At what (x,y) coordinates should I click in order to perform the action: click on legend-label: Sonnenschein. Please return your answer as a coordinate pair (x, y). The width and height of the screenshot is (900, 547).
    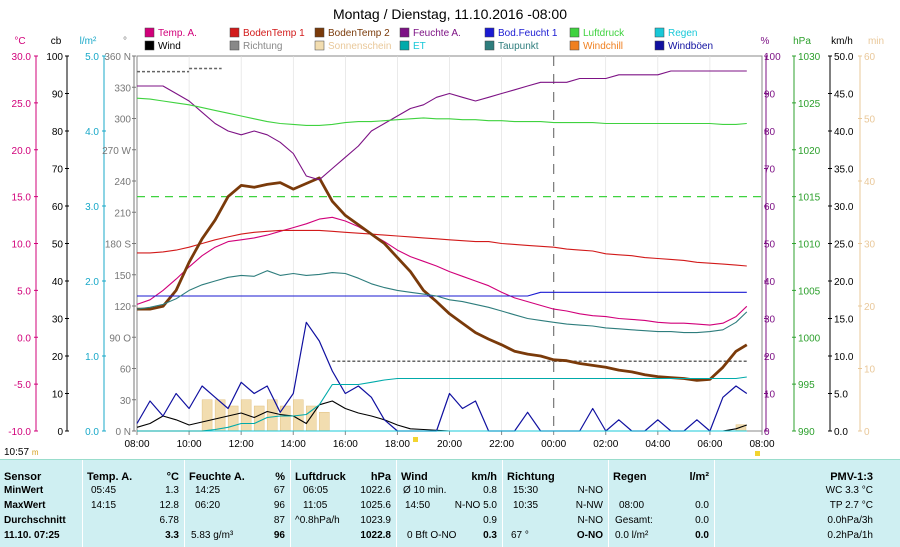
    Looking at the image, I should click on (359, 46).